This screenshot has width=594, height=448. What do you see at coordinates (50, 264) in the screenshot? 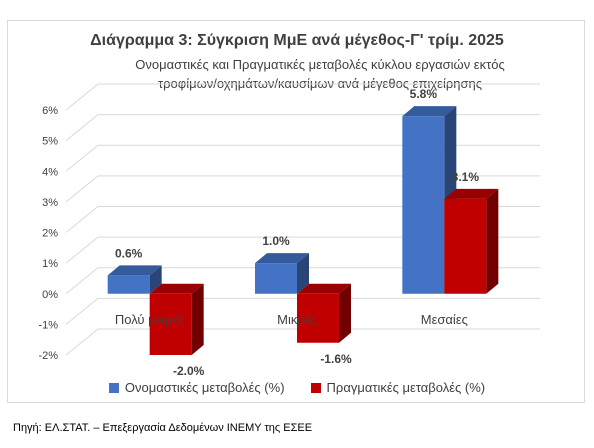
I see `y-tick-label: 1%` at bounding box center [50, 264].